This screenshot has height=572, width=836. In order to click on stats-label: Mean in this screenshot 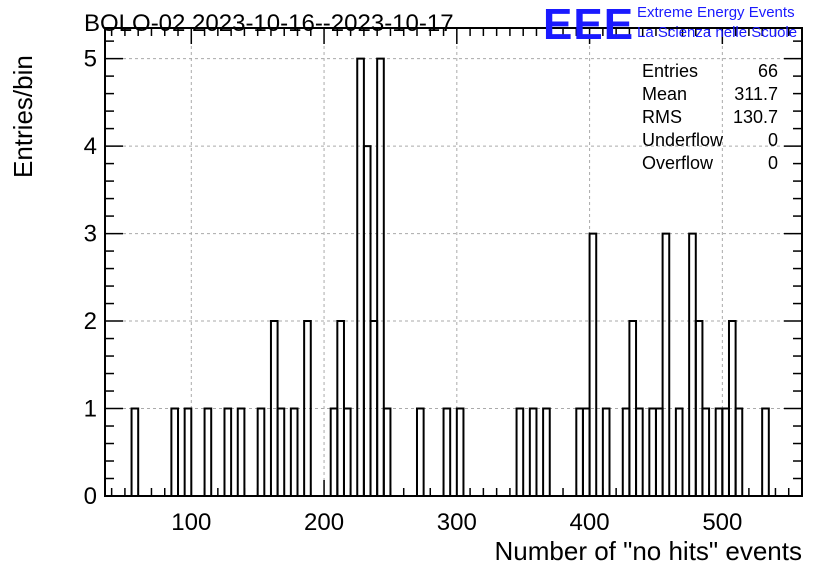, I will do `click(665, 94)`.